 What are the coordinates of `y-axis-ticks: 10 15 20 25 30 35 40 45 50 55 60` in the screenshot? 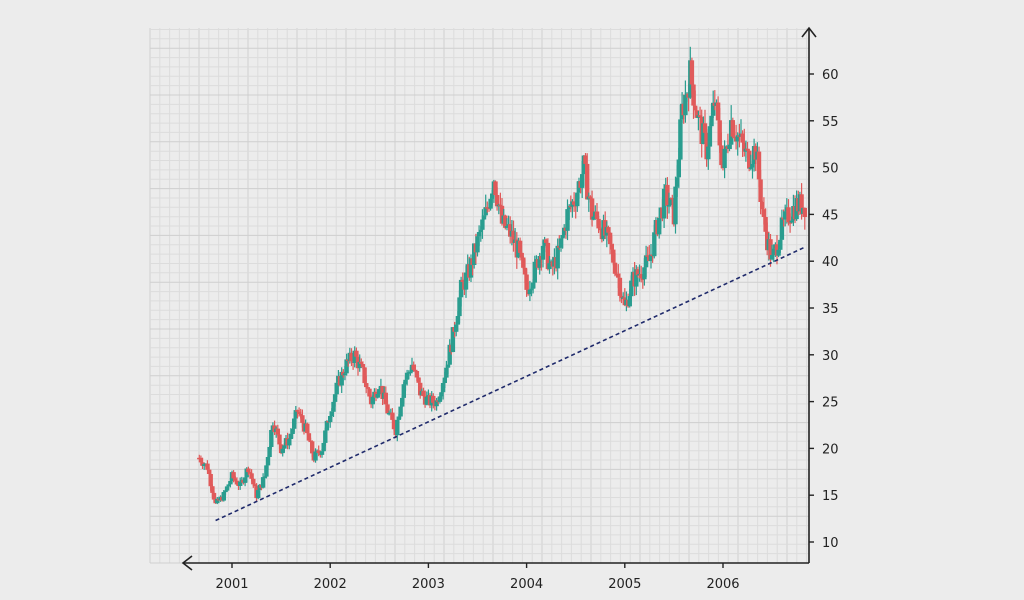 It's located at (824, 309).